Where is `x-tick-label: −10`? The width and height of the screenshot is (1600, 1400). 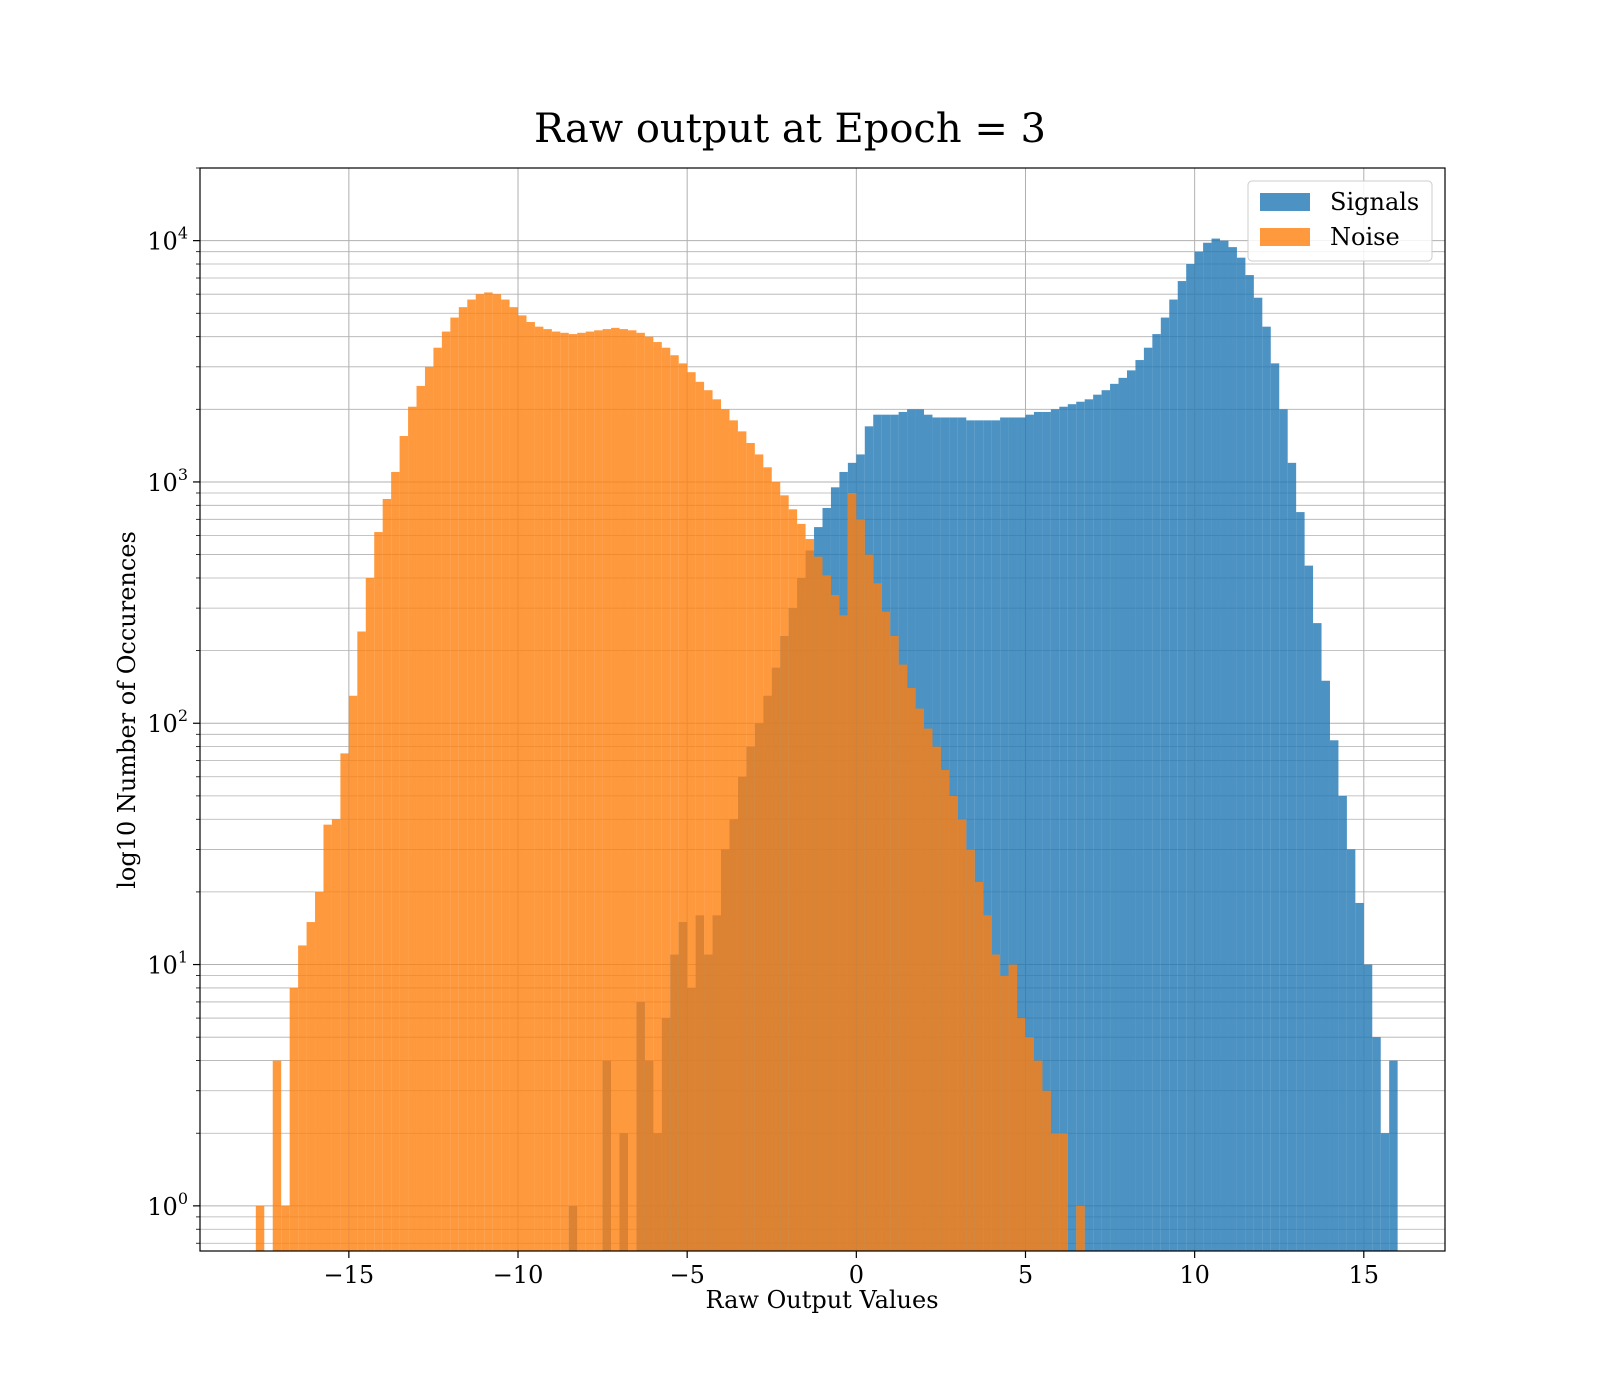
x-tick-label: −10 is located at coordinates (518, 1275).